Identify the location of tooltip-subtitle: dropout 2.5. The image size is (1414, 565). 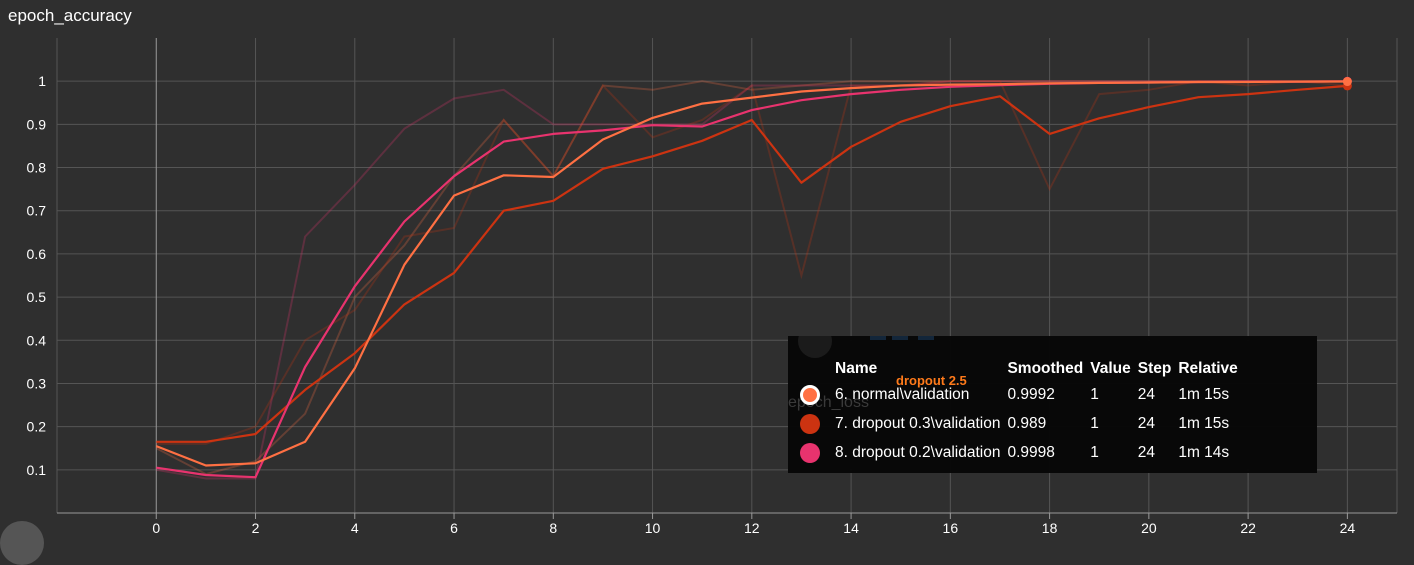
(931, 380).